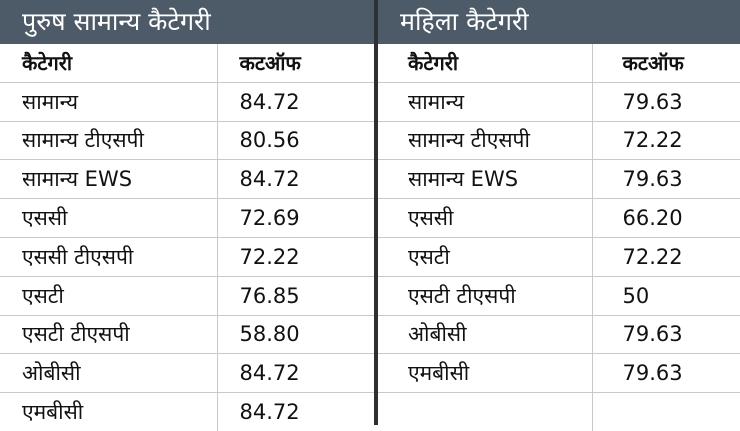  Describe the element at coordinates (109, 257) in the screenshot. I see `category-cell: एससी टीएसपी` at that location.